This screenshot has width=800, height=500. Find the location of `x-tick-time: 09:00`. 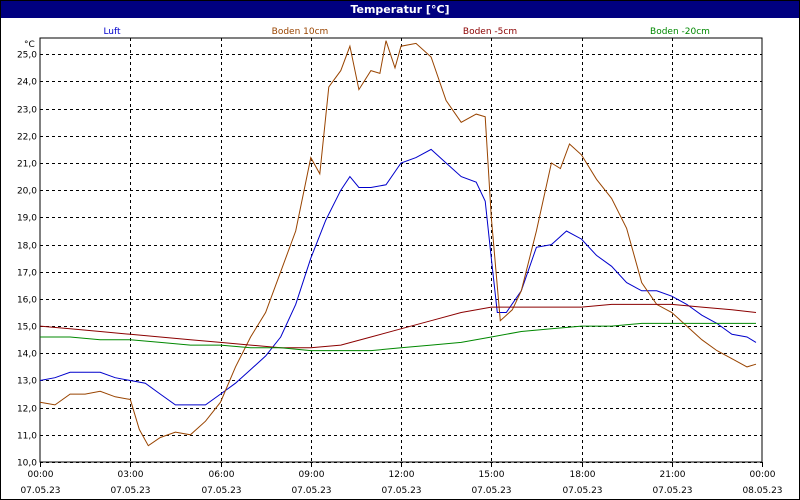

x-tick-time: 09:00 is located at coordinates (312, 475).